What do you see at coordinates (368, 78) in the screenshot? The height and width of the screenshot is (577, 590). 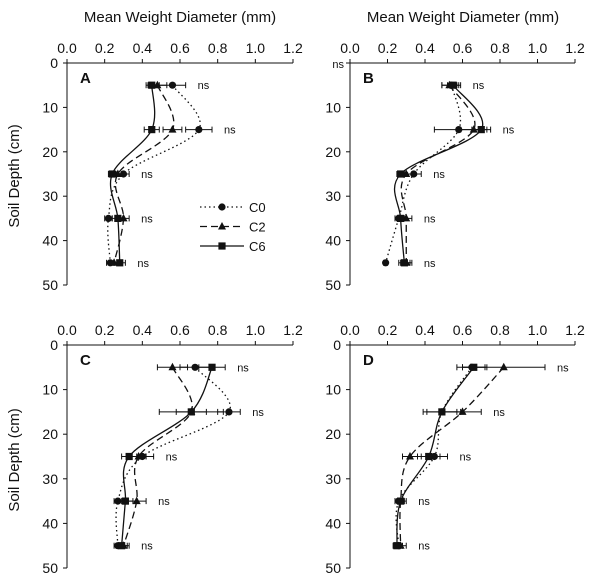 I see `panel-letter: B` at bounding box center [368, 78].